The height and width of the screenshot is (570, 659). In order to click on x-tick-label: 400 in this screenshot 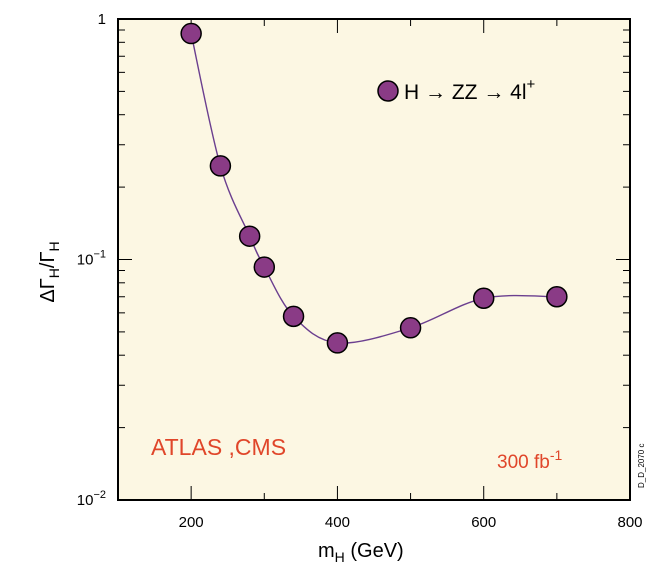, I will do `click(337, 522)`.